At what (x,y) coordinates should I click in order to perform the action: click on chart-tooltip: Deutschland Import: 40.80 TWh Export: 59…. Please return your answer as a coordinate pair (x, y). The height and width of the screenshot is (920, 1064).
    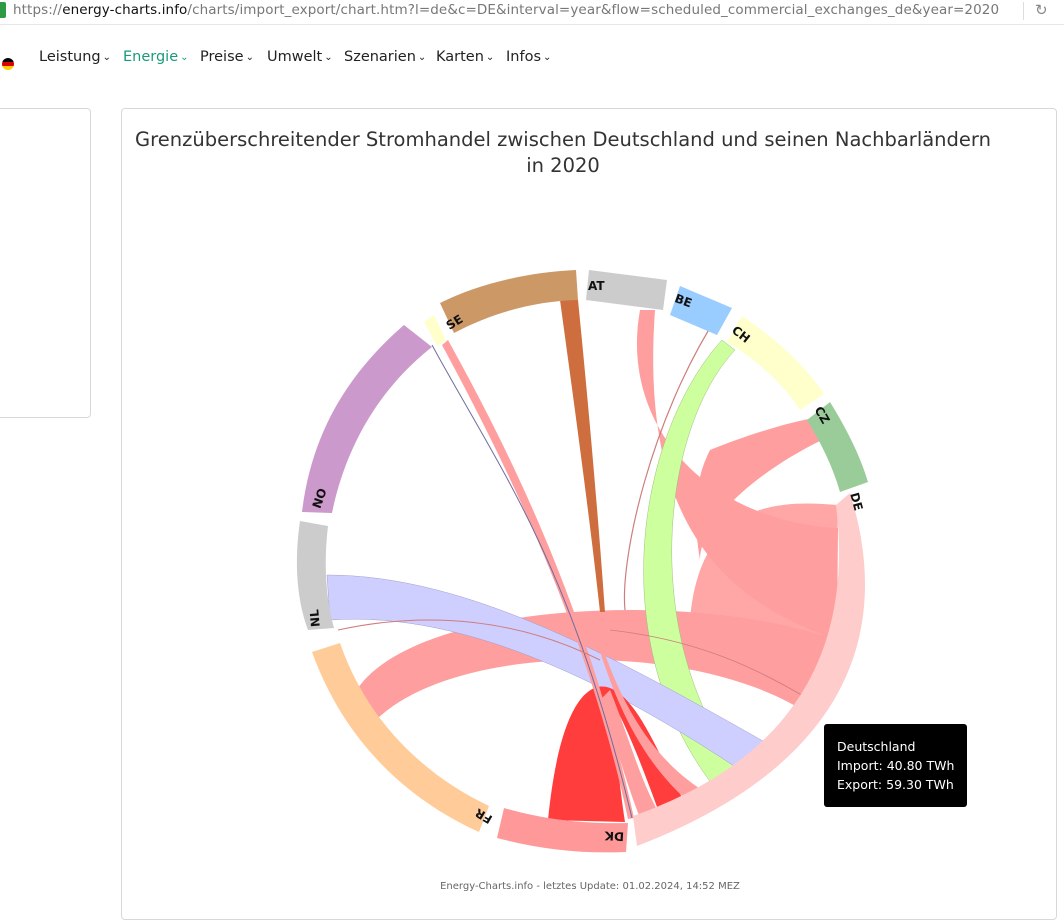
    Looking at the image, I should click on (895, 765).